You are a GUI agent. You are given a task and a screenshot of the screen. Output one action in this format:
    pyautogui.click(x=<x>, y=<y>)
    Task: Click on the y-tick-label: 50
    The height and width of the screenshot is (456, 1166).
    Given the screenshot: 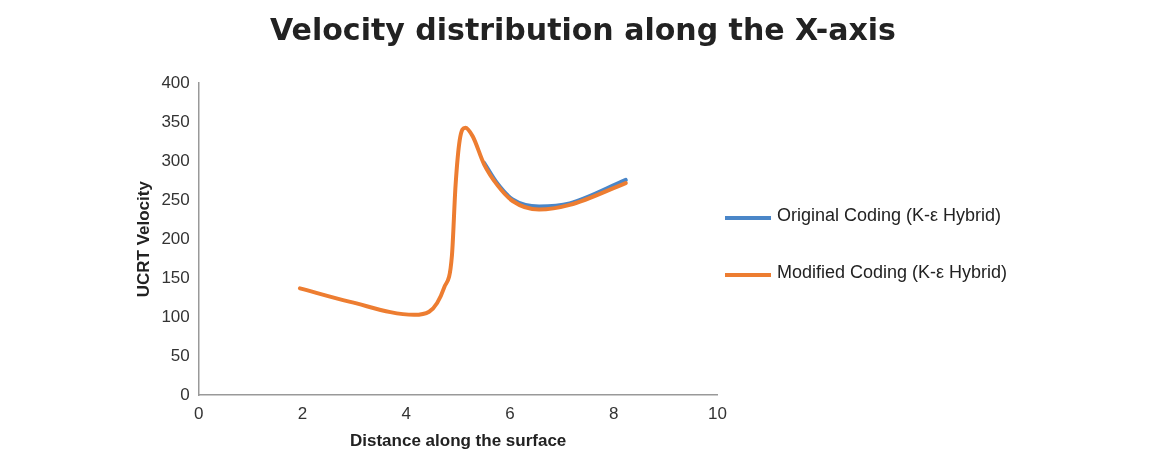 What is the action you would take?
    pyautogui.click(x=180, y=355)
    